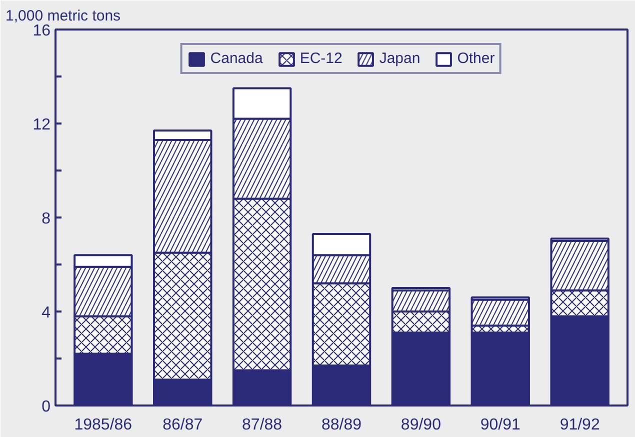 Image resolution: width=635 pixels, height=437 pixels. What do you see at coordinates (46, 219) in the screenshot?
I see `y-tick-label: 8` at bounding box center [46, 219].